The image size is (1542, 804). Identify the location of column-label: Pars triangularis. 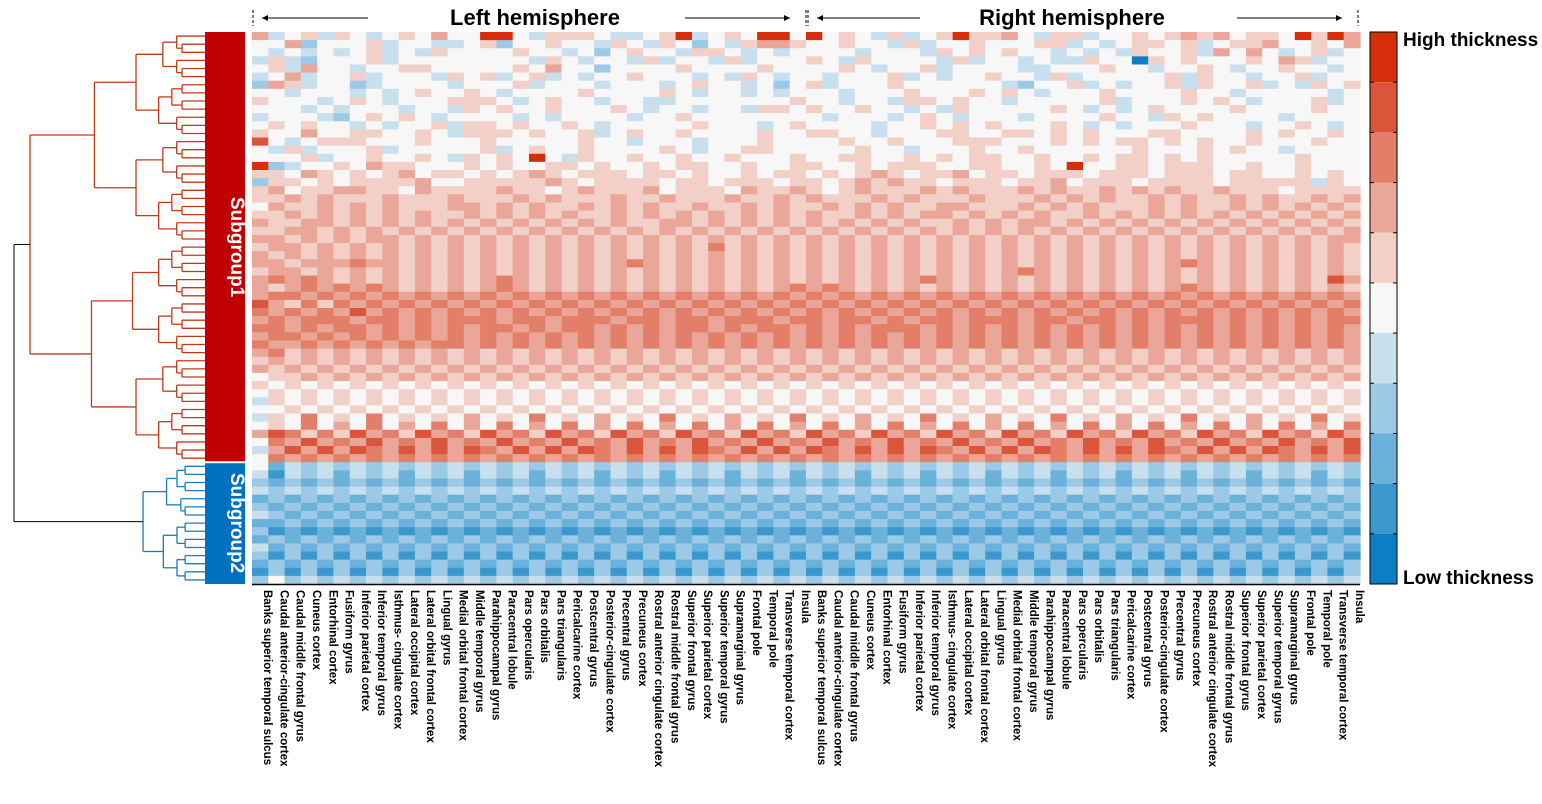
(560, 635).